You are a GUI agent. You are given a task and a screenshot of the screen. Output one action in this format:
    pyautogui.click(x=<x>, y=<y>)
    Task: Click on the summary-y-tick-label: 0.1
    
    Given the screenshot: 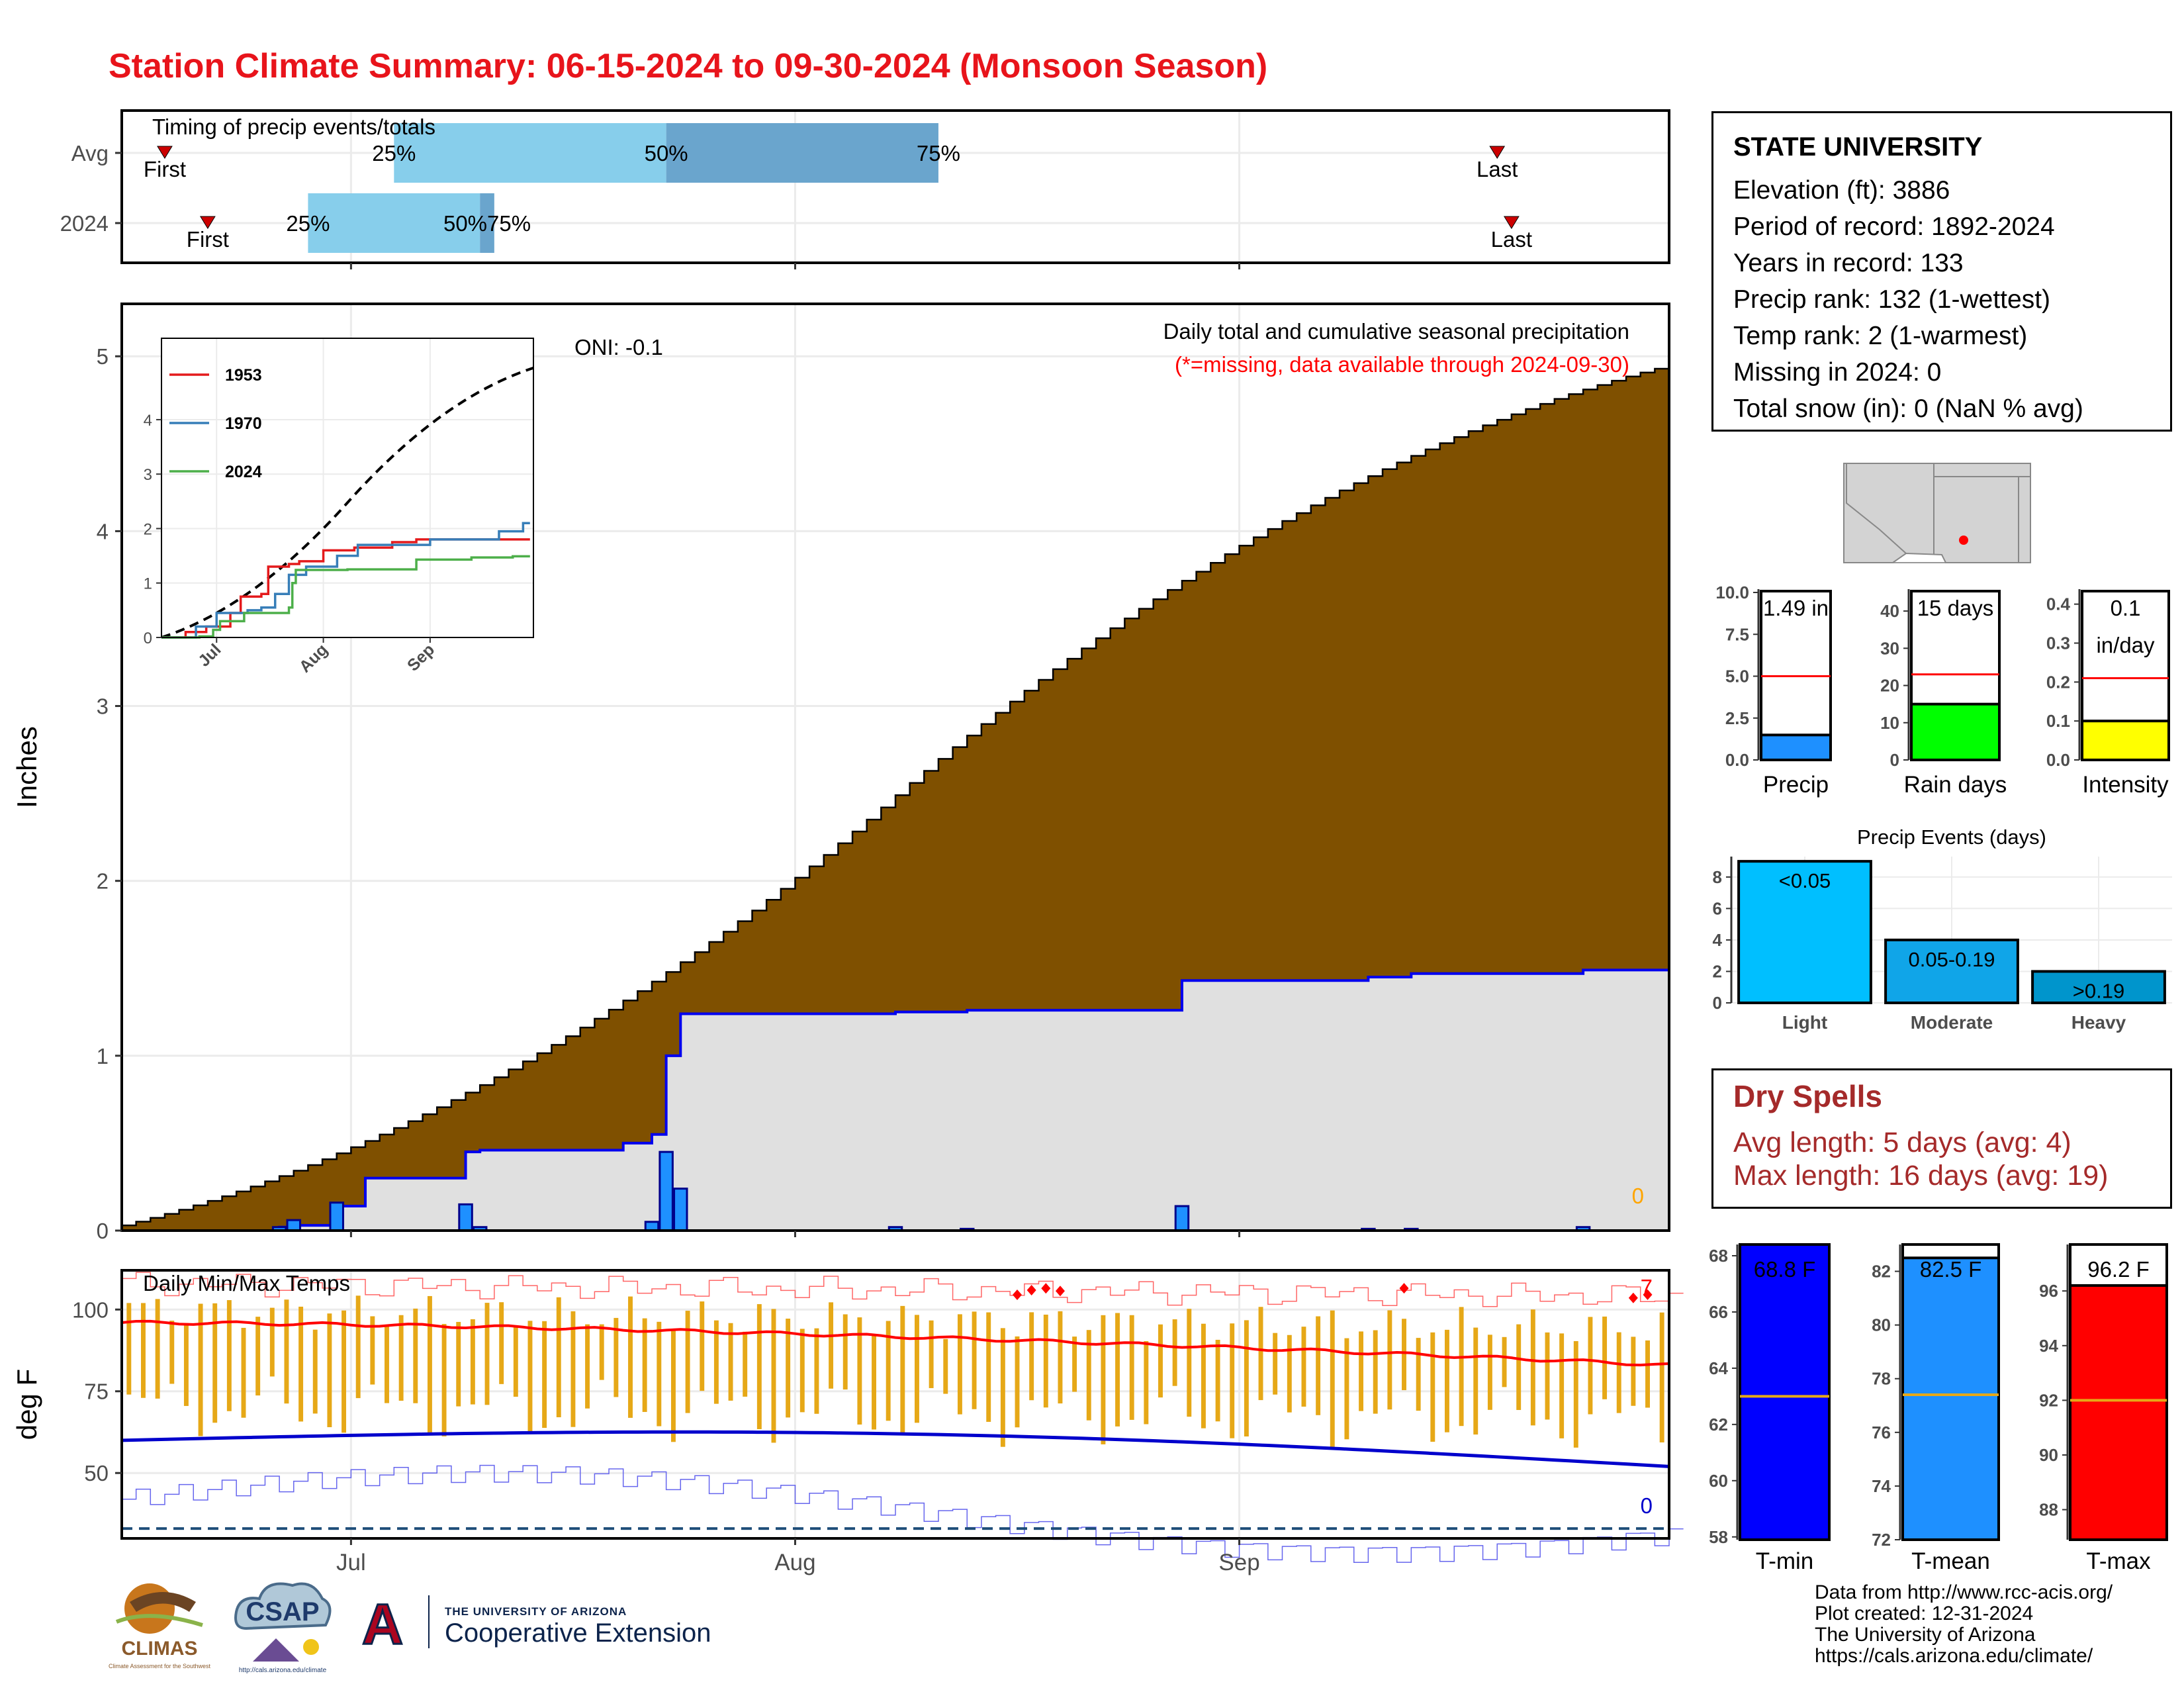 What is the action you would take?
    pyautogui.click(x=2058, y=721)
    